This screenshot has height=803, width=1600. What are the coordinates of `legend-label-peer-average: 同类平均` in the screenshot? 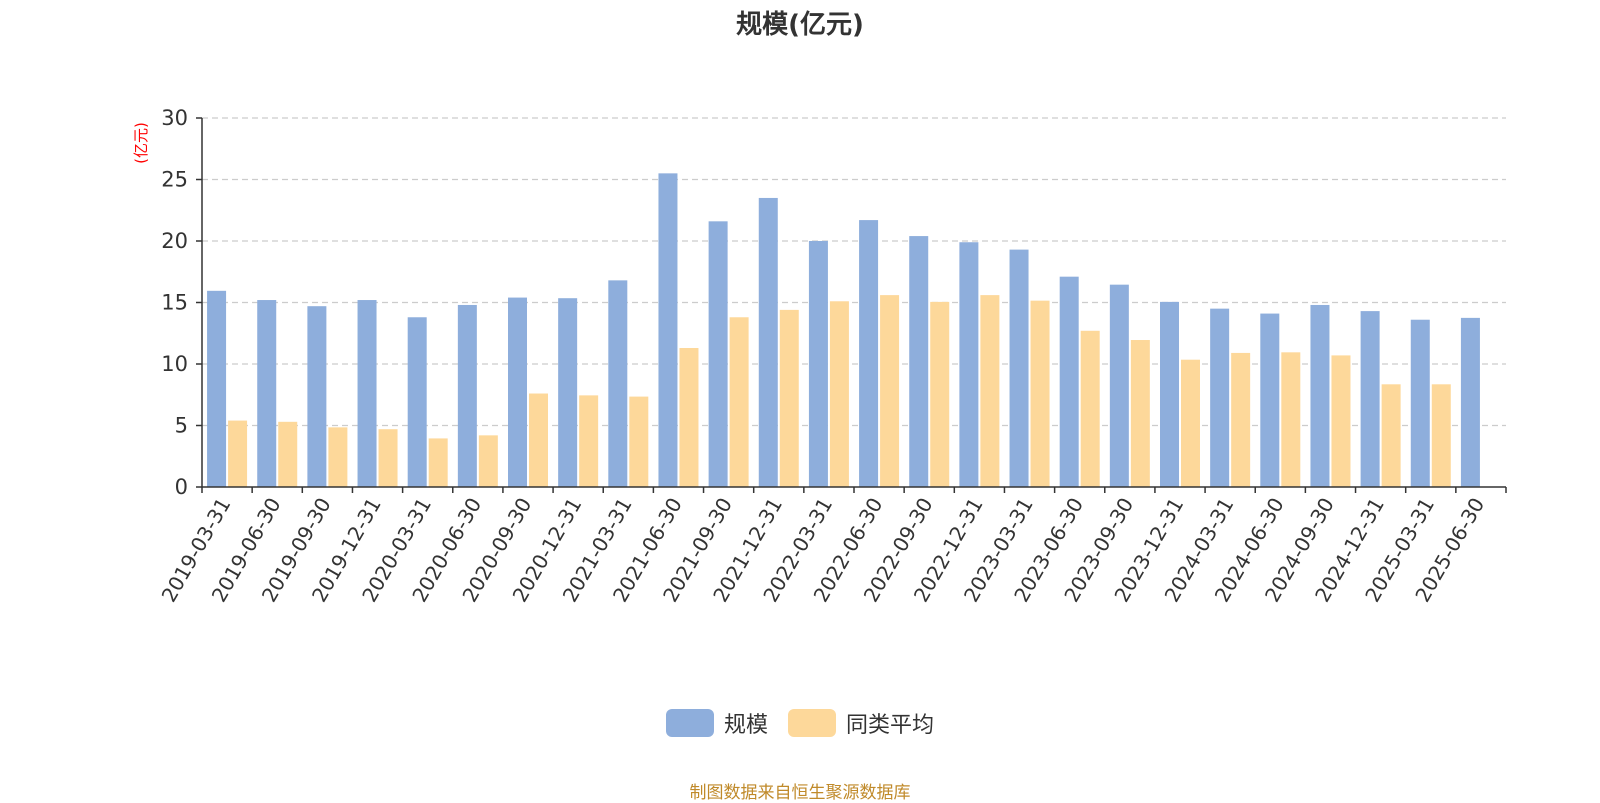 It's located at (890, 725).